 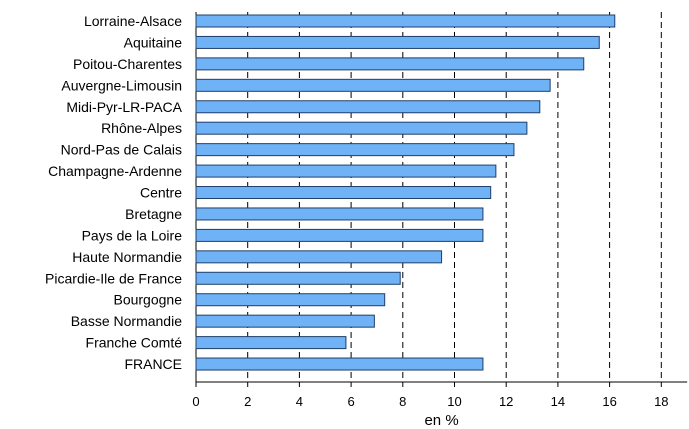 What do you see at coordinates (454, 401) in the screenshot?
I see `x-tick-label-10: 10` at bounding box center [454, 401].